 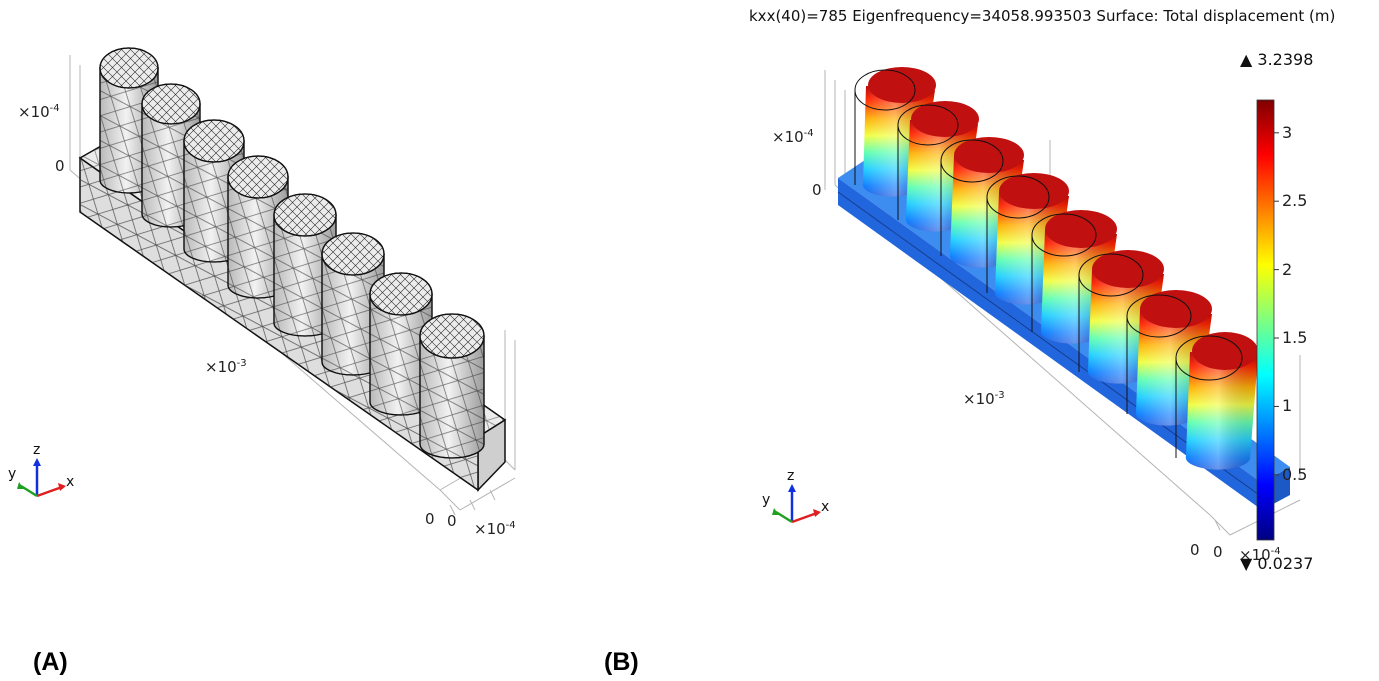 I want to click on colorbar-tick-label: 2.5, so click(x=1295, y=201).